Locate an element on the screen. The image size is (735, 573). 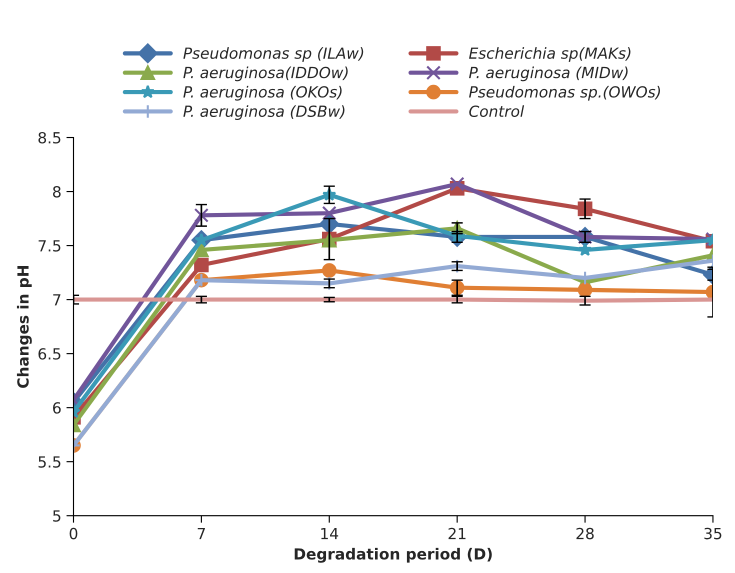
y-tick-label: 6.5 is located at coordinates (49, 354).